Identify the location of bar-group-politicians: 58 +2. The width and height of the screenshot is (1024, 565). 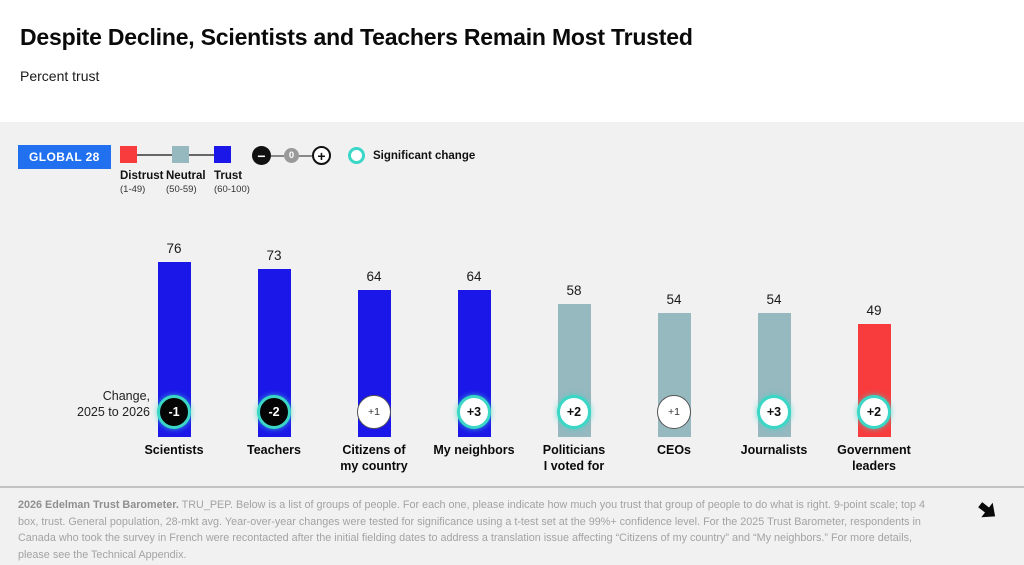
(574, 360).